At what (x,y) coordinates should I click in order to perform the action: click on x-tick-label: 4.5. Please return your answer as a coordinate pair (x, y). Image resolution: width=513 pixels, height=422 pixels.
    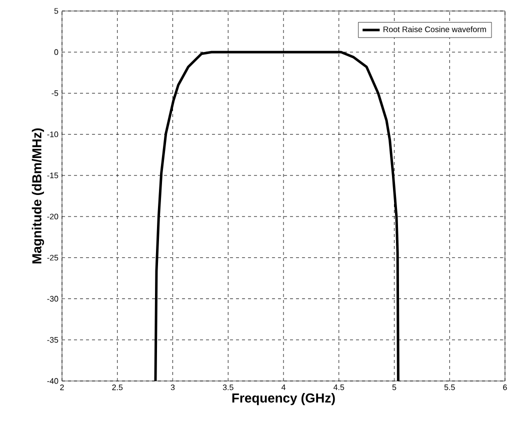
    Looking at the image, I should click on (339, 387).